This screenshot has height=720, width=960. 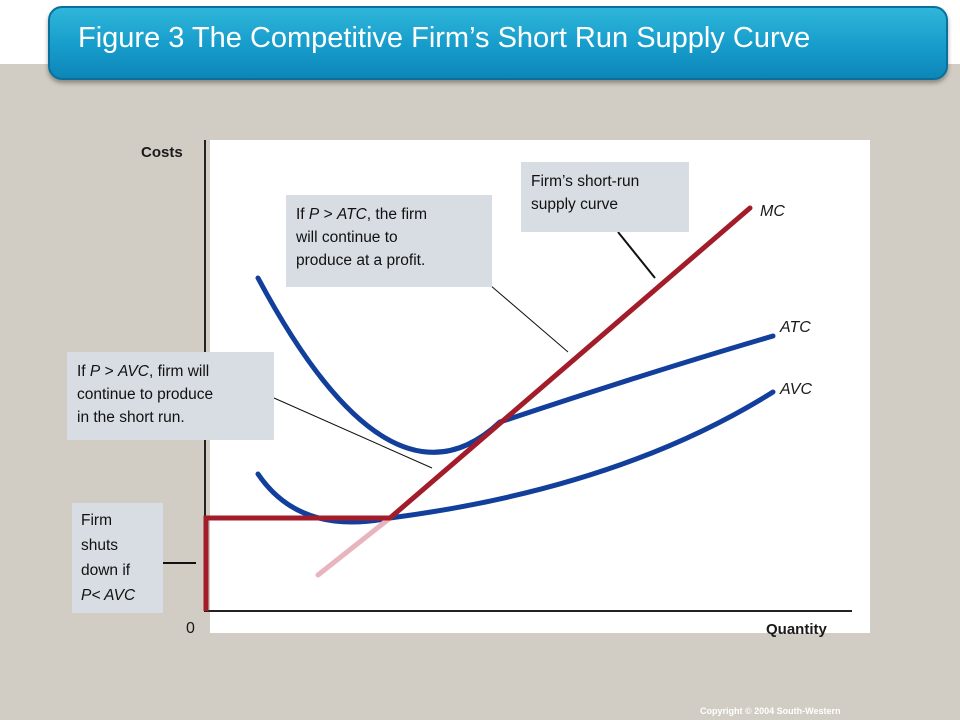 I want to click on avc-callout-leader, so click(x=353, y=433).